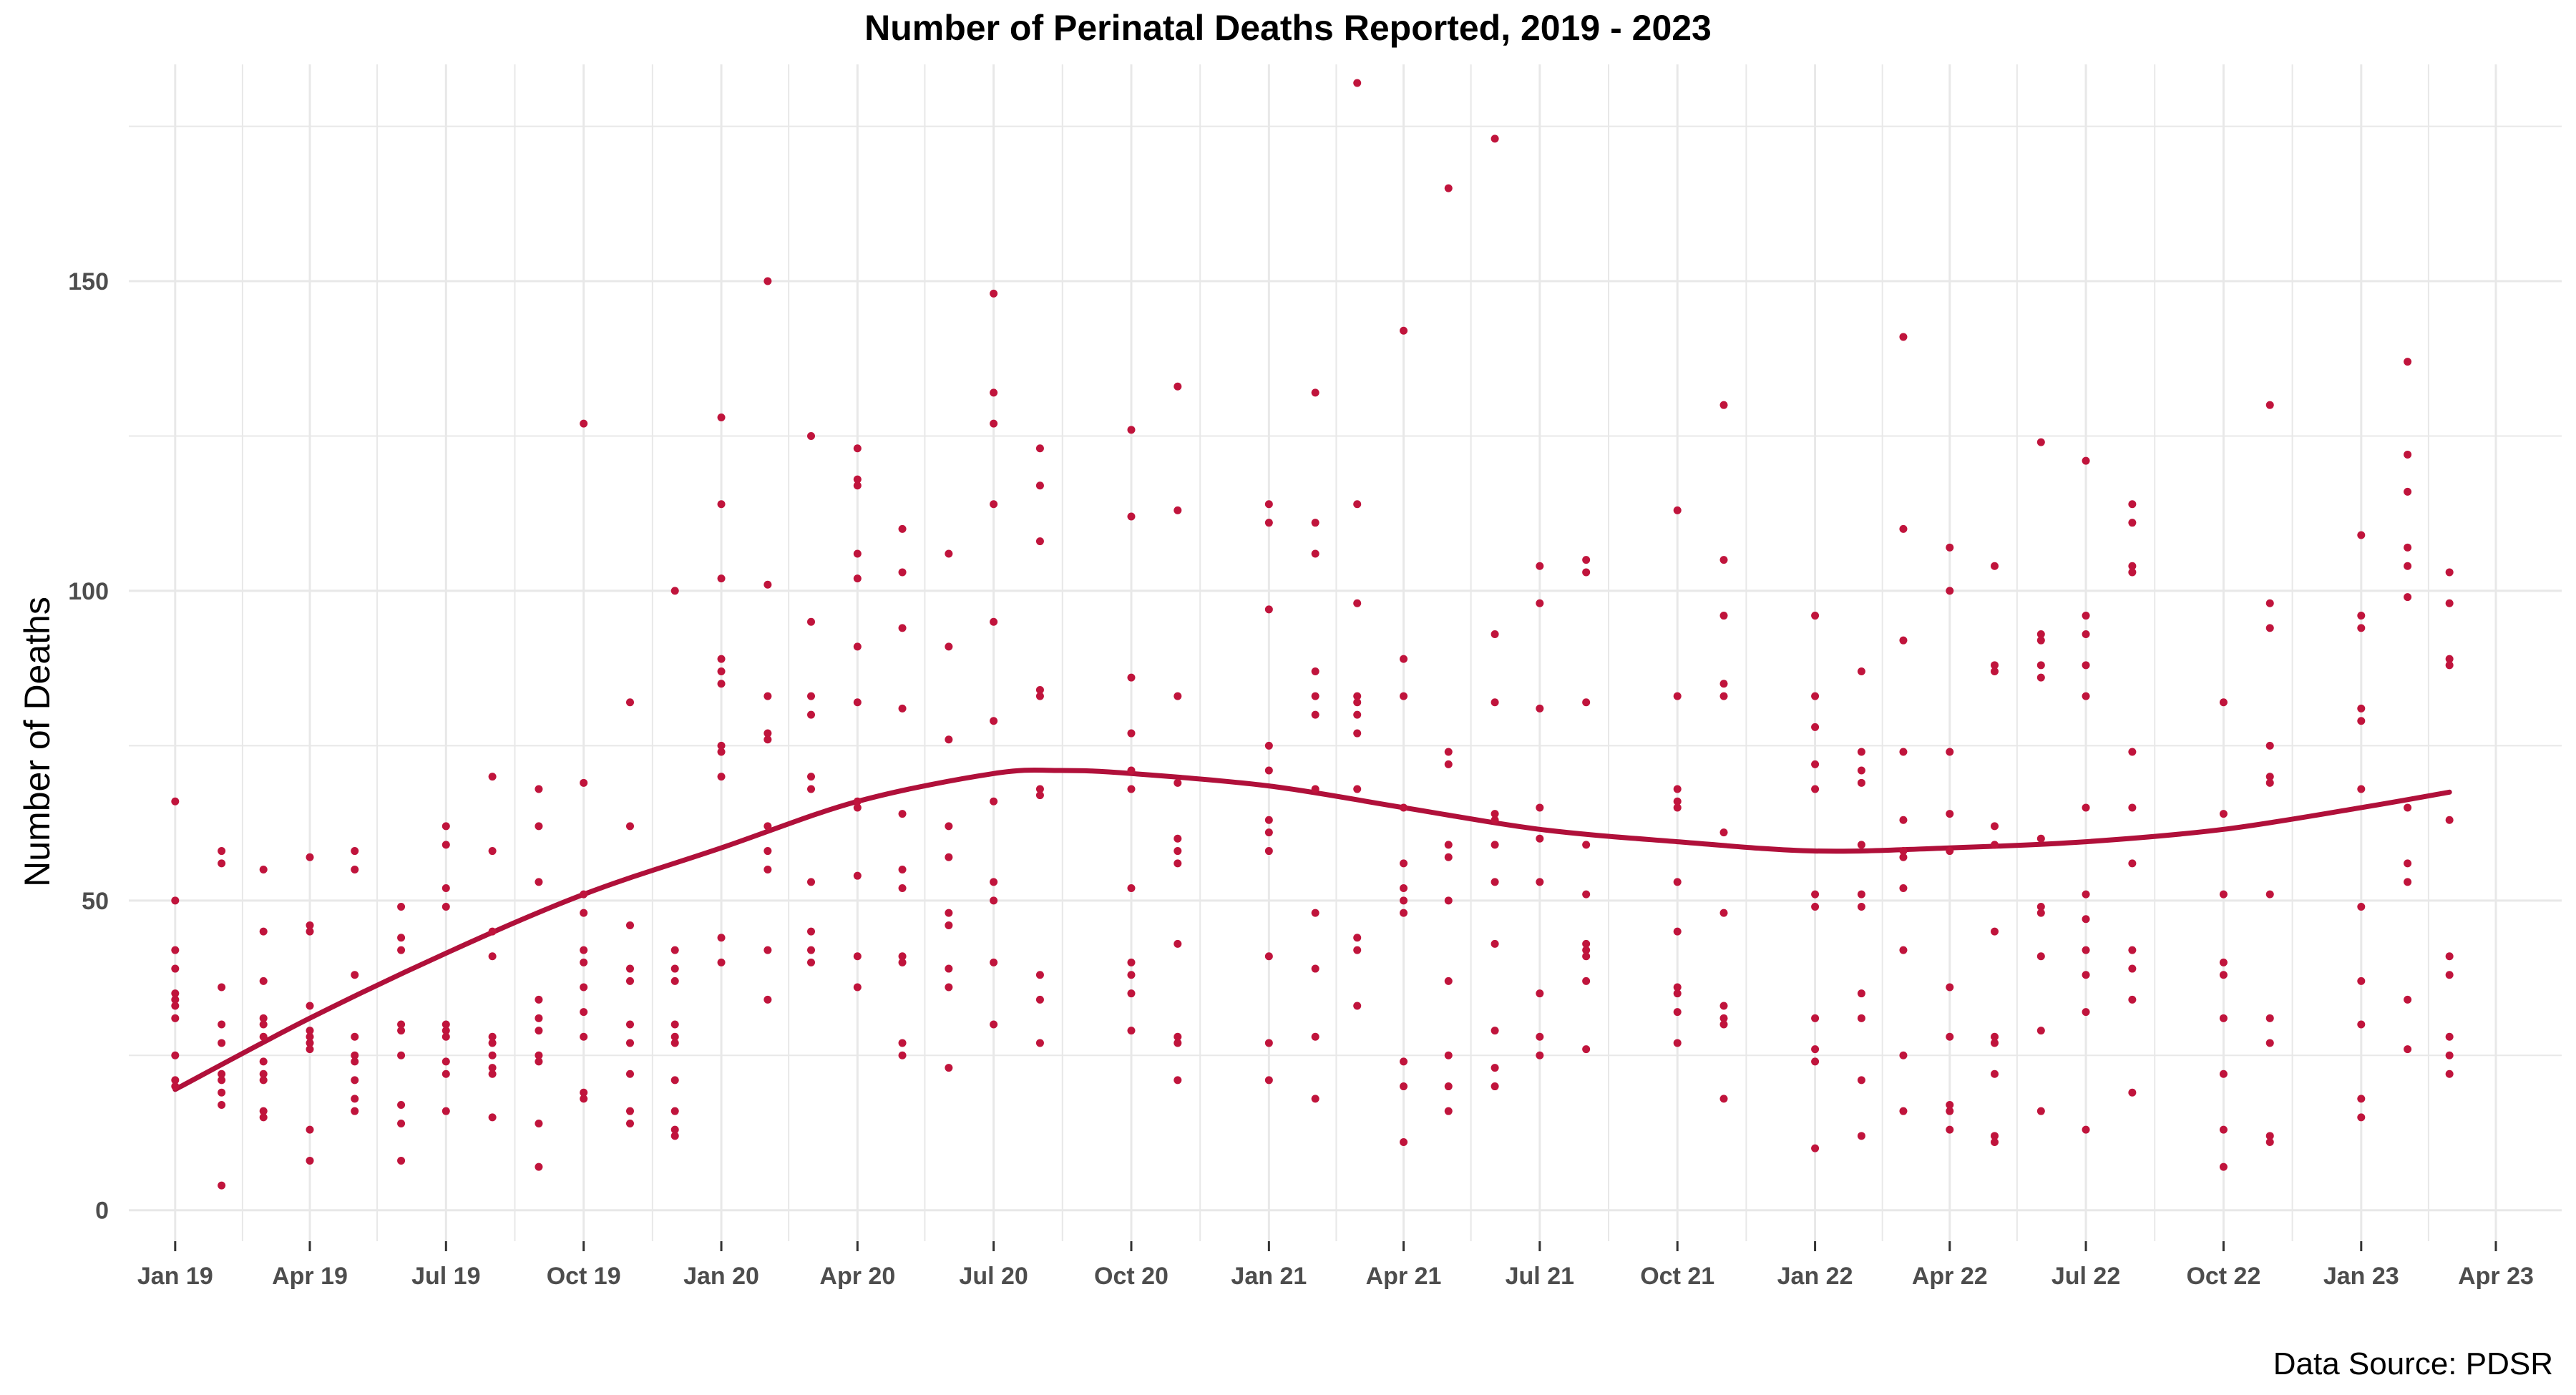 Image resolution: width=2576 pixels, height=1395 pixels. I want to click on x-tick-label: Jan 19, so click(175, 1277).